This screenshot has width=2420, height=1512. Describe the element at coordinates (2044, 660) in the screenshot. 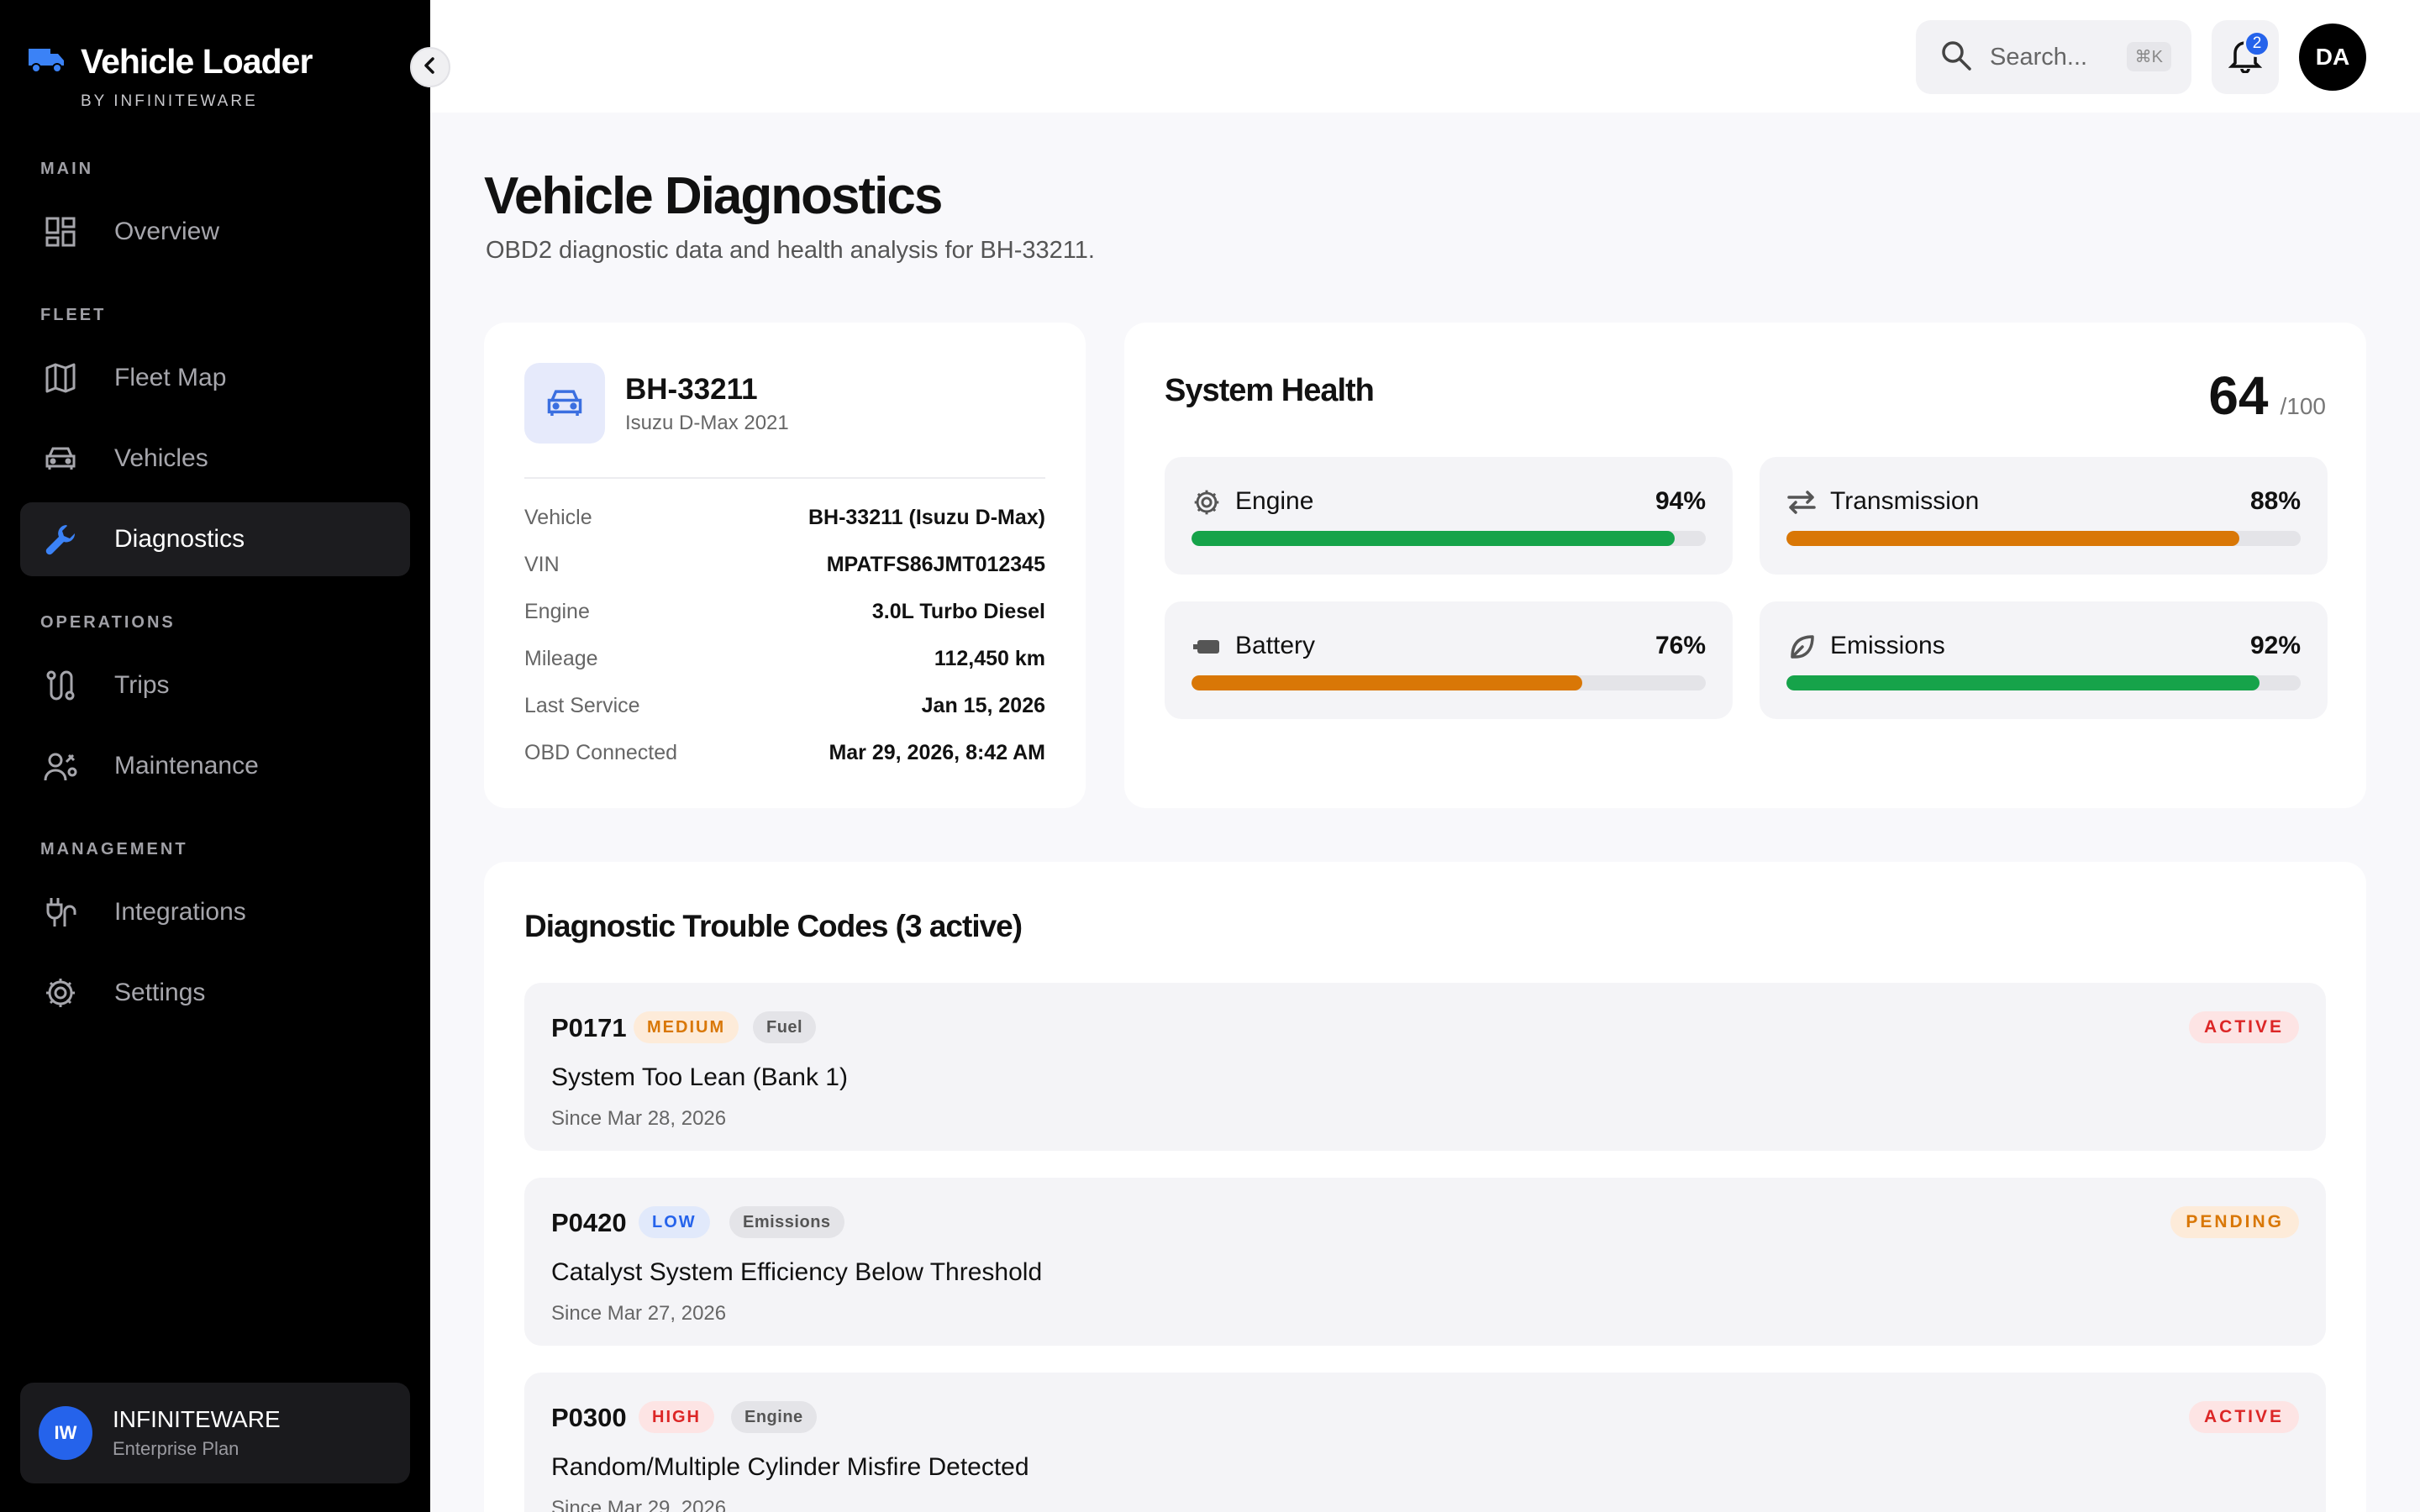

I see `metric-emissions: Emissions 92%` at that location.